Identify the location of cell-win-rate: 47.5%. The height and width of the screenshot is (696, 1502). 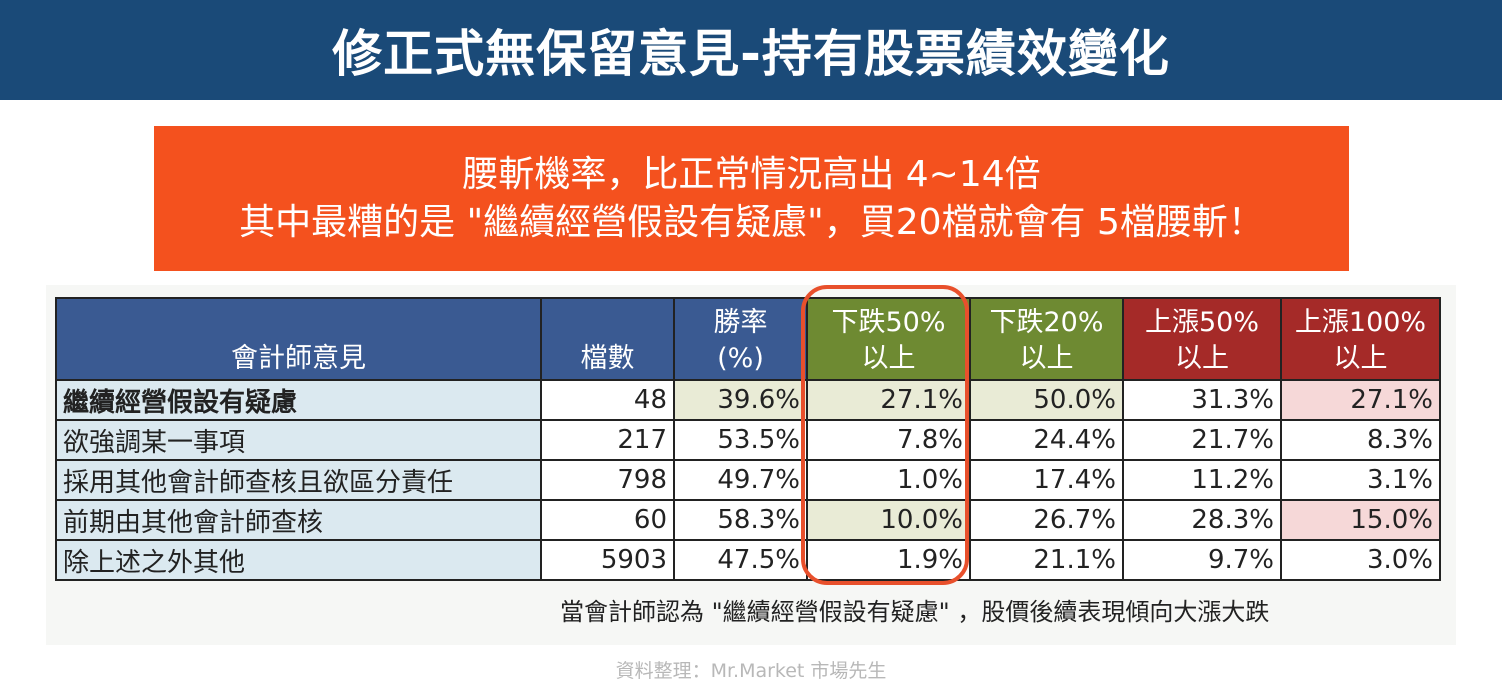
(740, 560).